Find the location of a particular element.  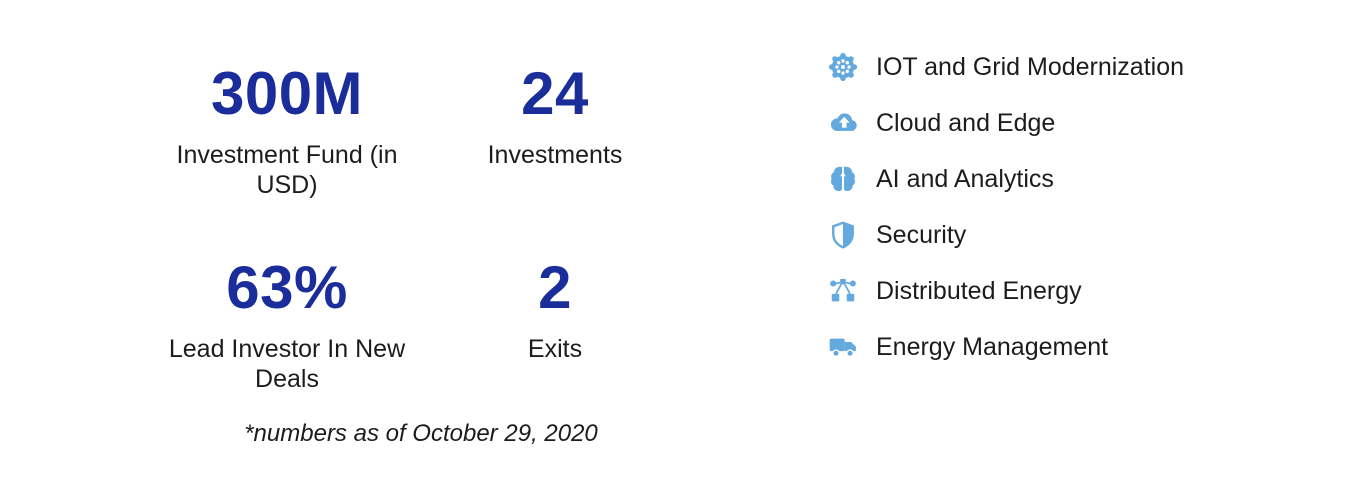

truck-icon is located at coordinates (843, 347).